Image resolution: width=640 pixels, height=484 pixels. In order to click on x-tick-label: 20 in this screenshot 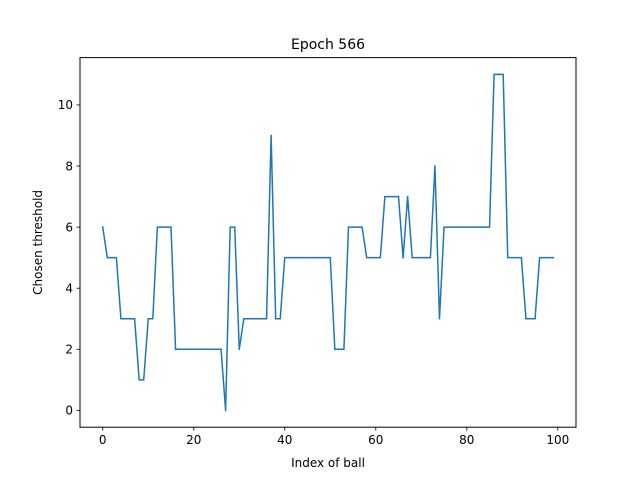, I will do `click(193, 440)`.